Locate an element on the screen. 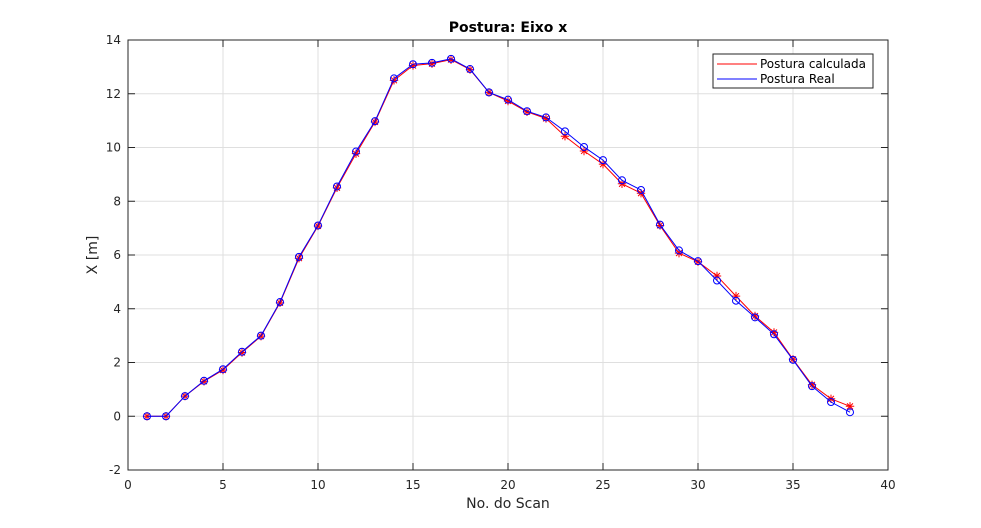 The height and width of the screenshot is (528, 981). y-tick-label: 4 is located at coordinates (117, 309).